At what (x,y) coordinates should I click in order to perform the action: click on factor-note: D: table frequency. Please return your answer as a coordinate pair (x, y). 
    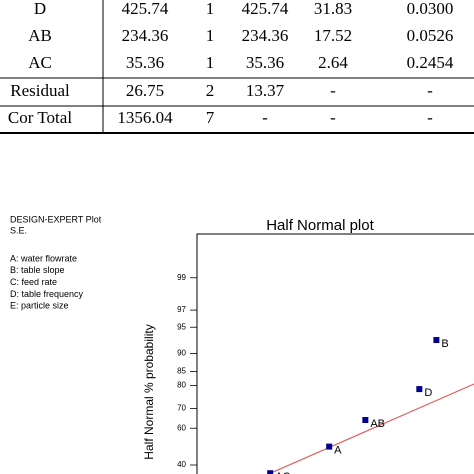
    Looking at the image, I should click on (47, 294).